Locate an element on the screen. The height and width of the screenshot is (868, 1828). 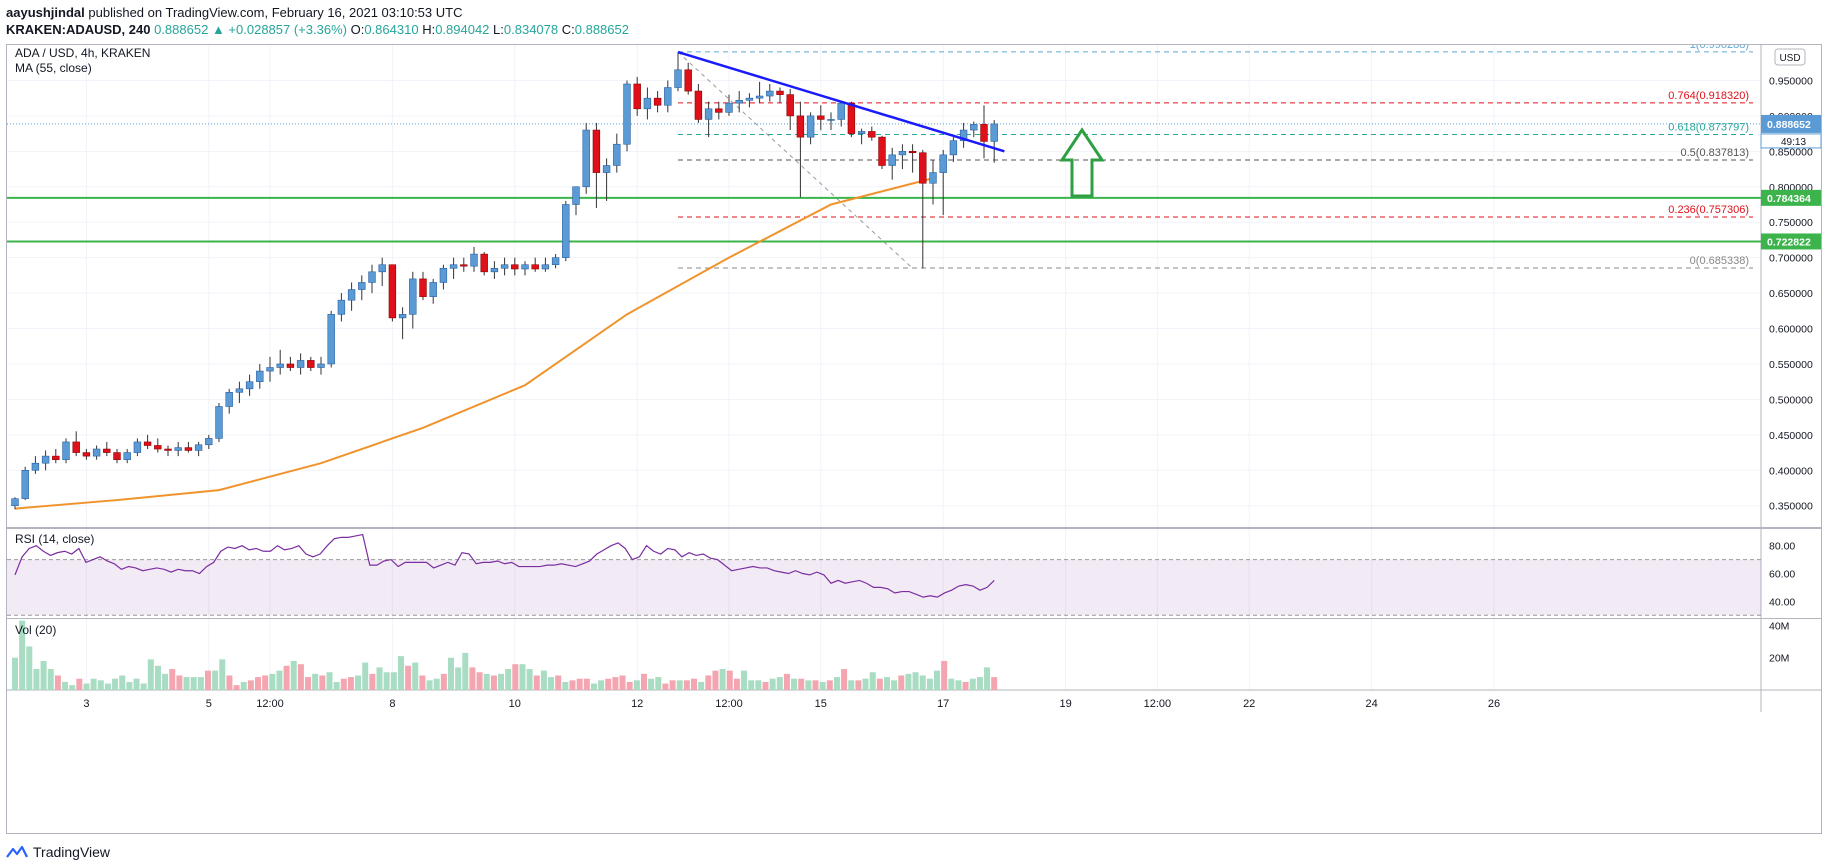
chart-legend-ma: MA (55, close) is located at coordinates (53, 68).